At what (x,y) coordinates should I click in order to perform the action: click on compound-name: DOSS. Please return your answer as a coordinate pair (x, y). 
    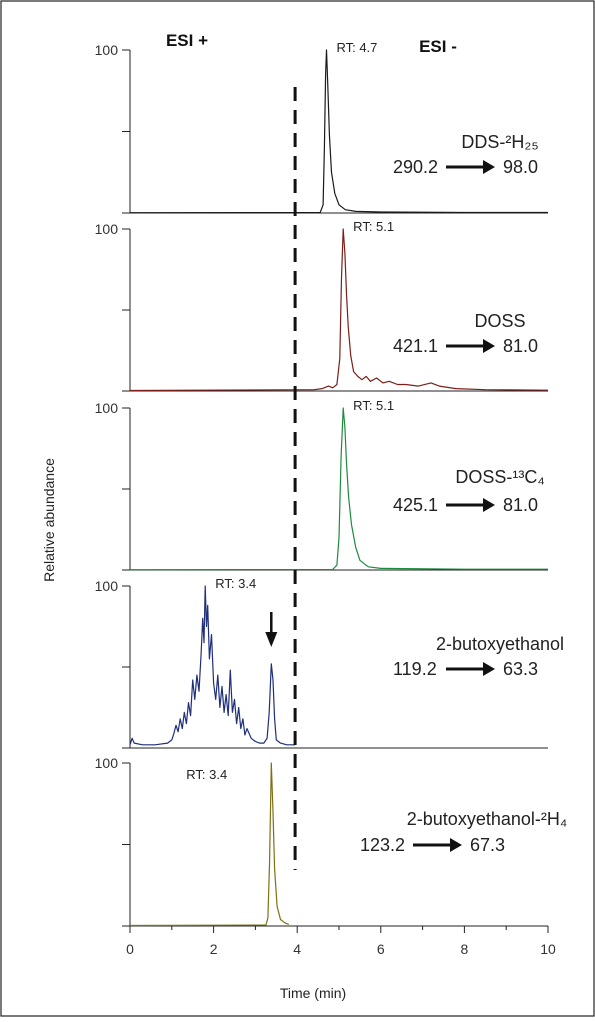
    Looking at the image, I should click on (499, 321).